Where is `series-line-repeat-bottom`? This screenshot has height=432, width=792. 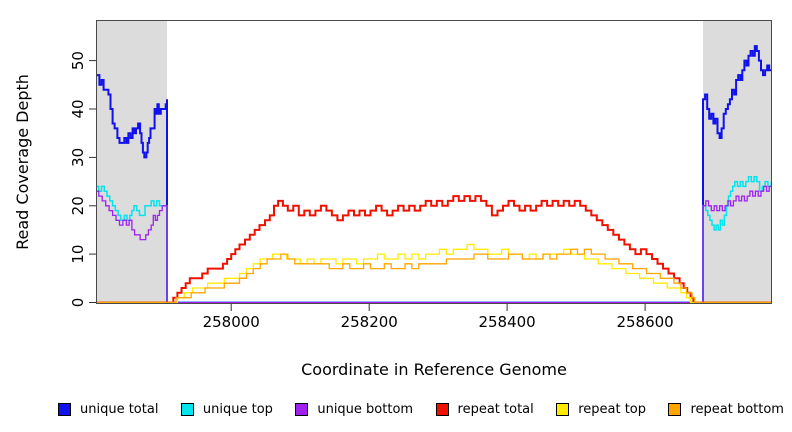
series-line-repeat-bottom is located at coordinates (434, 276).